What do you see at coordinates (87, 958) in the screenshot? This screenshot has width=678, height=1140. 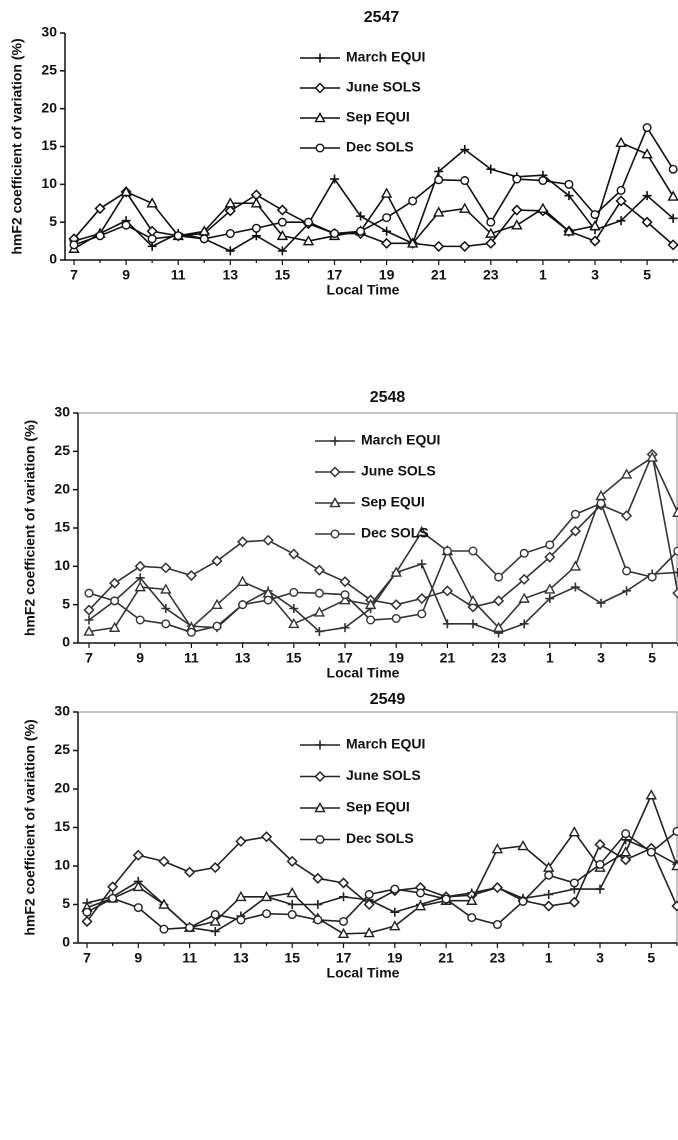 I see `x-tick-label: 7` at bounding box center [87, 958].